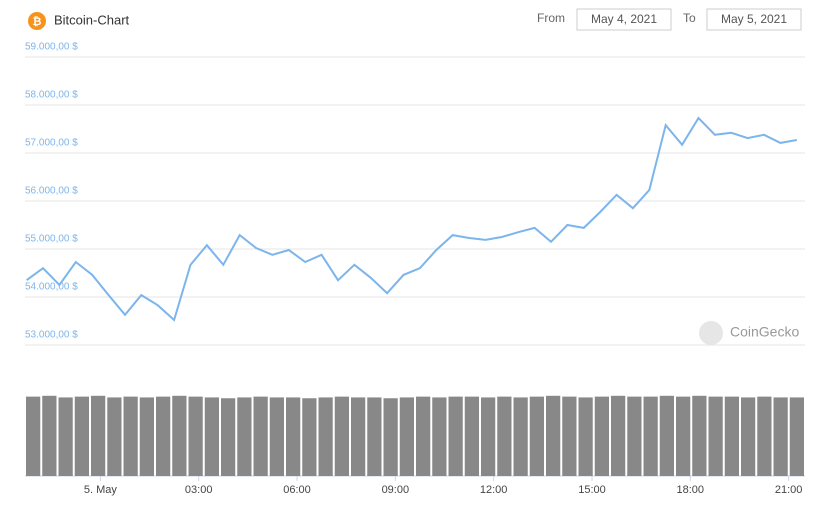 This screenshot has height=511, width=819. I want to click on bitcoin-icon, so click(37, 21).